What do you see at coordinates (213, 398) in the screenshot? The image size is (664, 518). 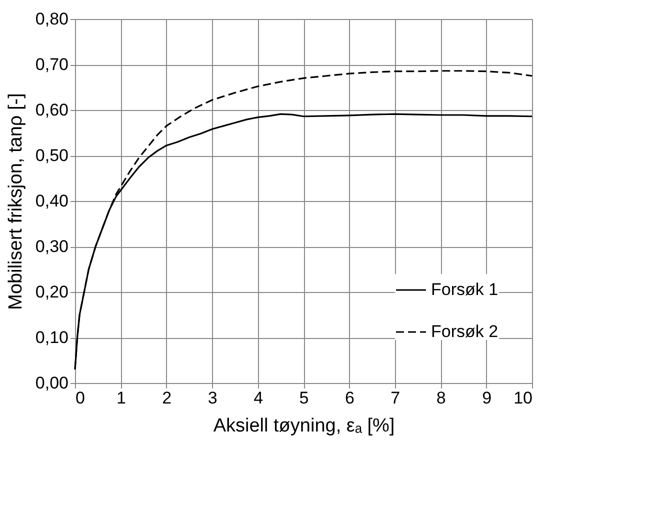 I see `x-tick-label: 3` at bounding box center [213, 398].